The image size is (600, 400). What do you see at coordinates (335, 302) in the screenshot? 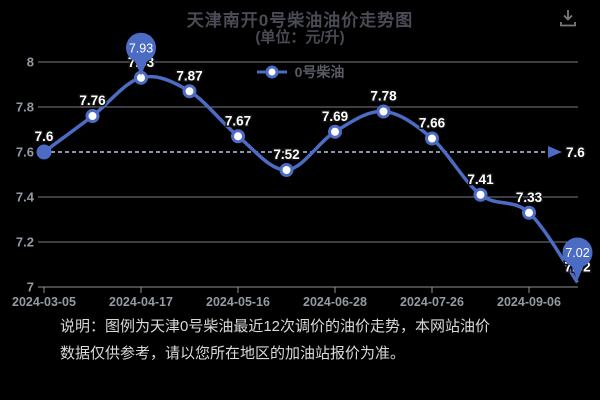
I see `x-axis-label: 2024-06-28` at bounding box center [335, 302].